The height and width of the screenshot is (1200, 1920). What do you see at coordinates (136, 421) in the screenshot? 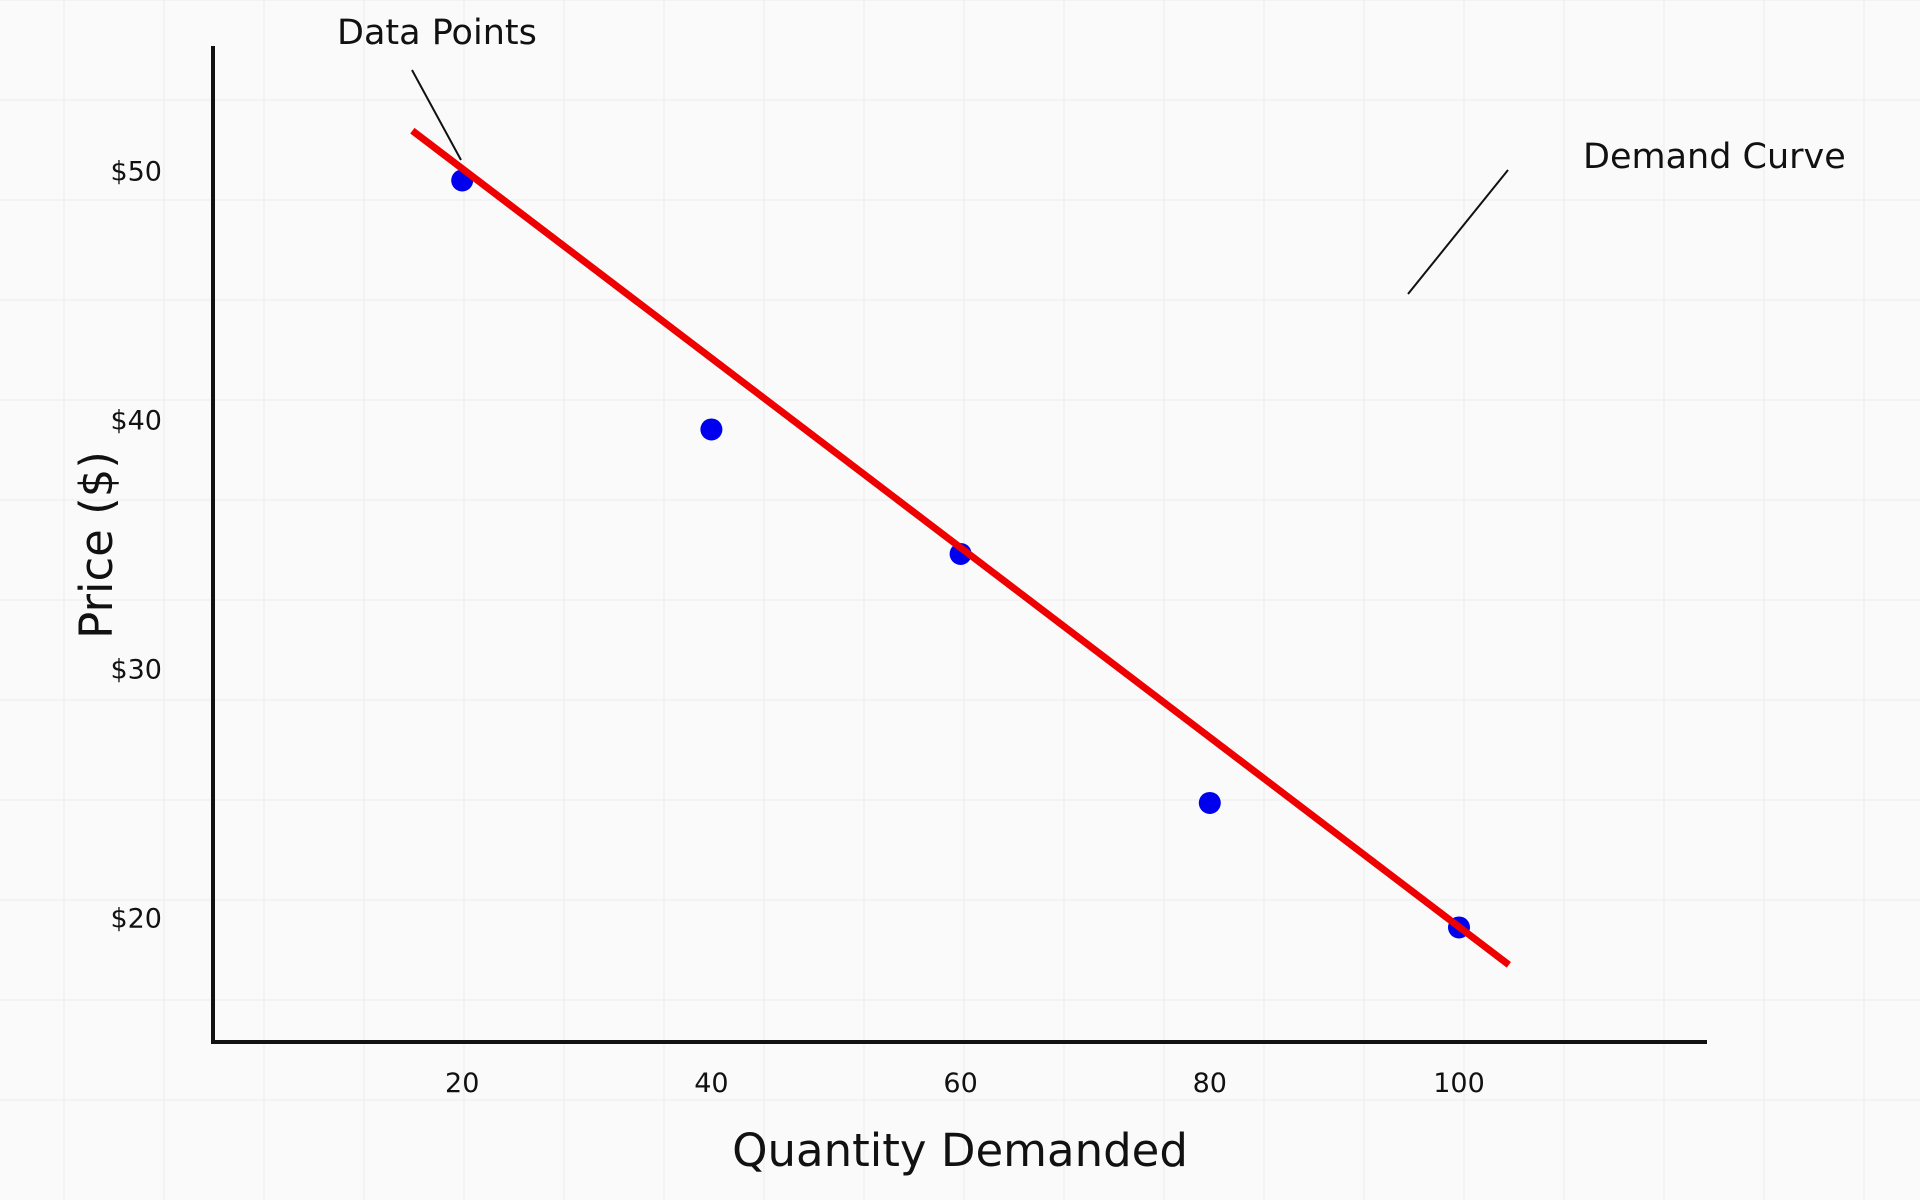
I see `y-tick-label: $40` at bounding box center [136, 421].